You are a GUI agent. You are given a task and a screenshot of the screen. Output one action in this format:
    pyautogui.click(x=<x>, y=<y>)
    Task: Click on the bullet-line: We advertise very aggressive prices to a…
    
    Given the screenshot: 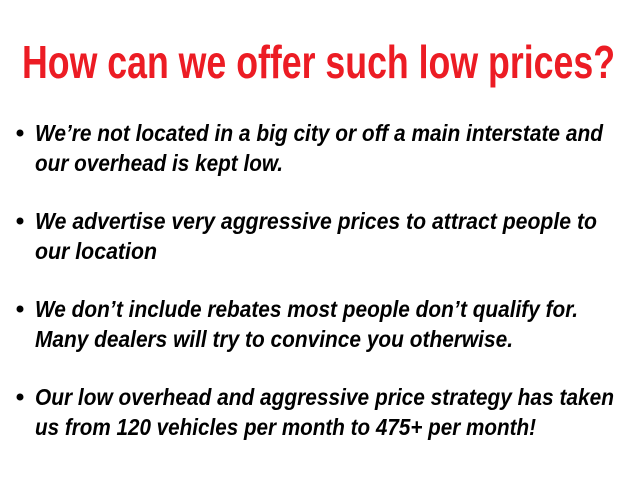 What is the action you would take?
    pyautogui.click(x=316, y=221)
    